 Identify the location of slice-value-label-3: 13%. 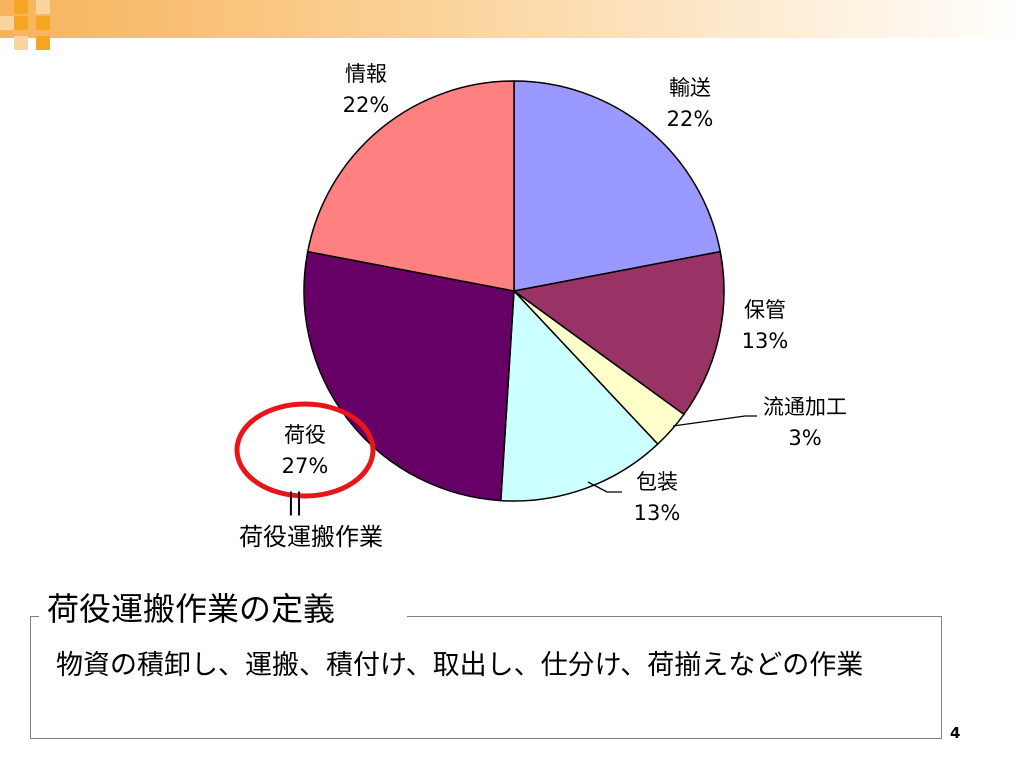
(657, 513).